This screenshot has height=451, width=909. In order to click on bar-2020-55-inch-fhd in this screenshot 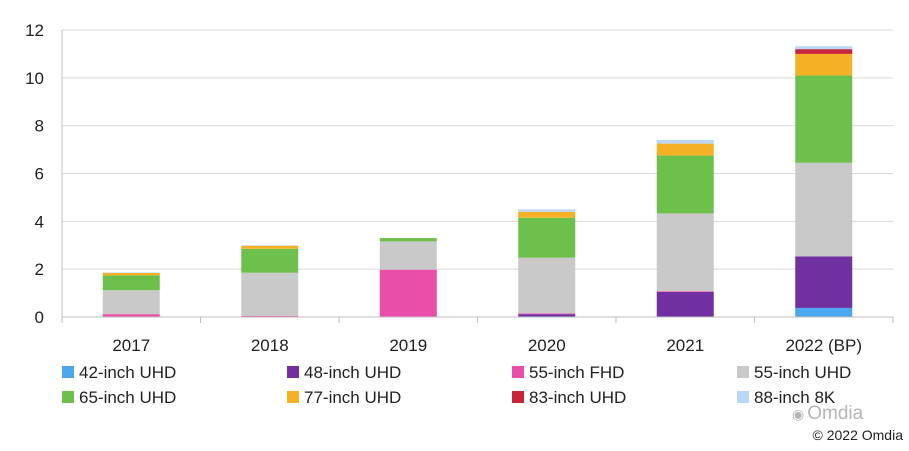, I will do `click(547, 314)`.